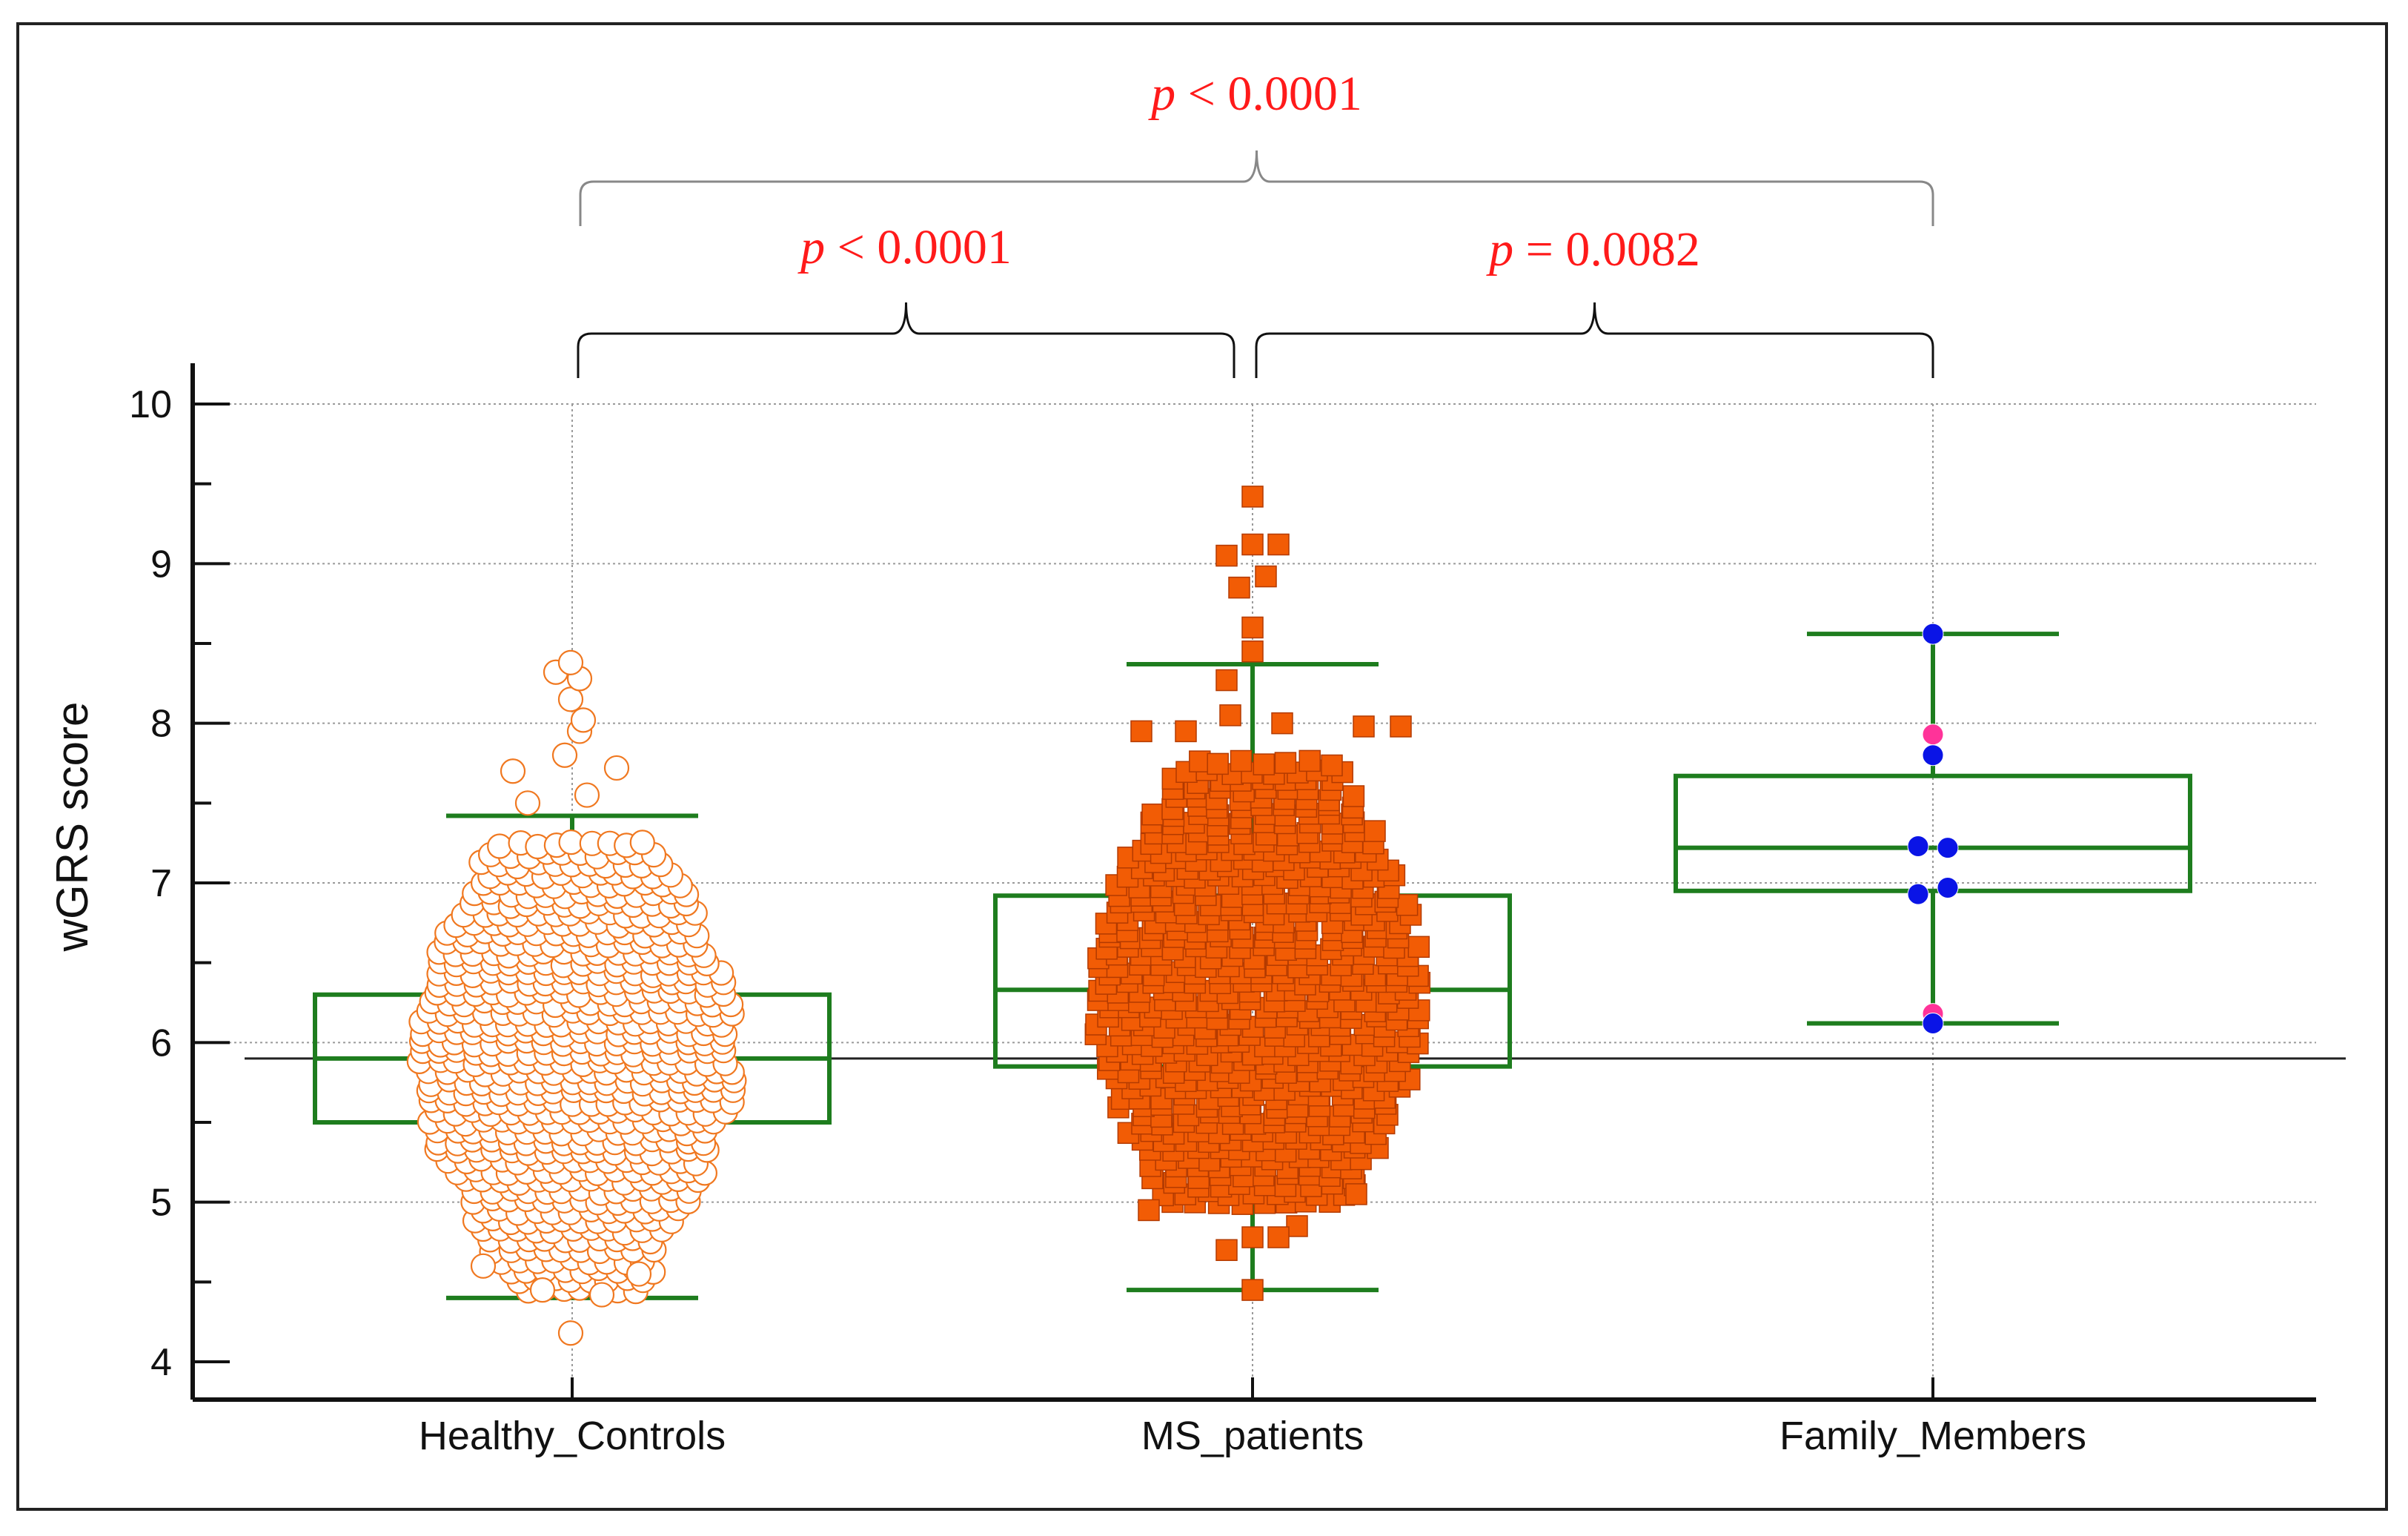 The width and height of the screenshot is (2408, 1536). I want to click on x-tick-label: MS_patients, so click(1253, 1436).